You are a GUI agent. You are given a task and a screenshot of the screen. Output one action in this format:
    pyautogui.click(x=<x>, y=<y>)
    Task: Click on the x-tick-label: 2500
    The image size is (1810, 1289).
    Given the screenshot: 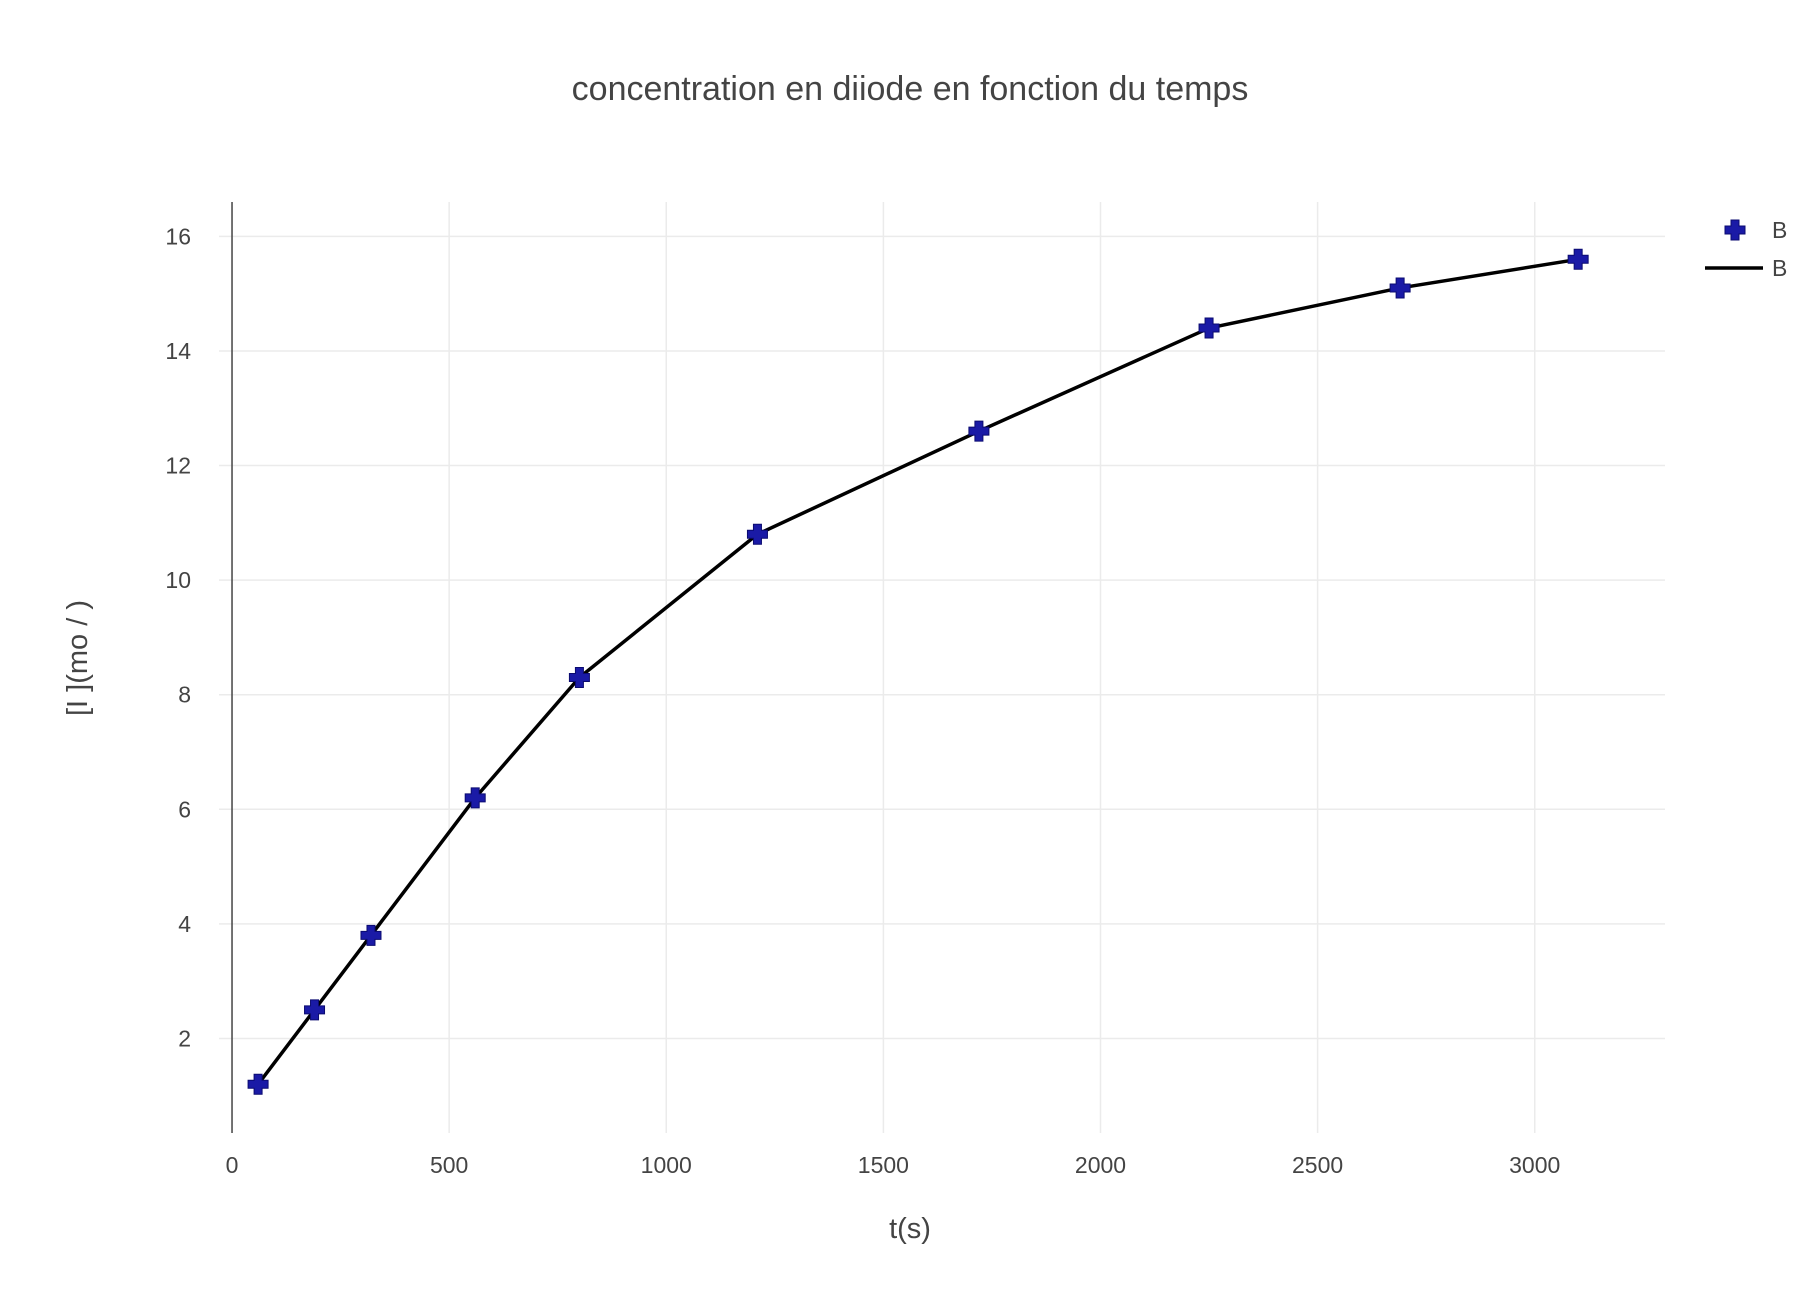 What is the action you would take?
    pyautogui.click(x=1317, y=1165)
    